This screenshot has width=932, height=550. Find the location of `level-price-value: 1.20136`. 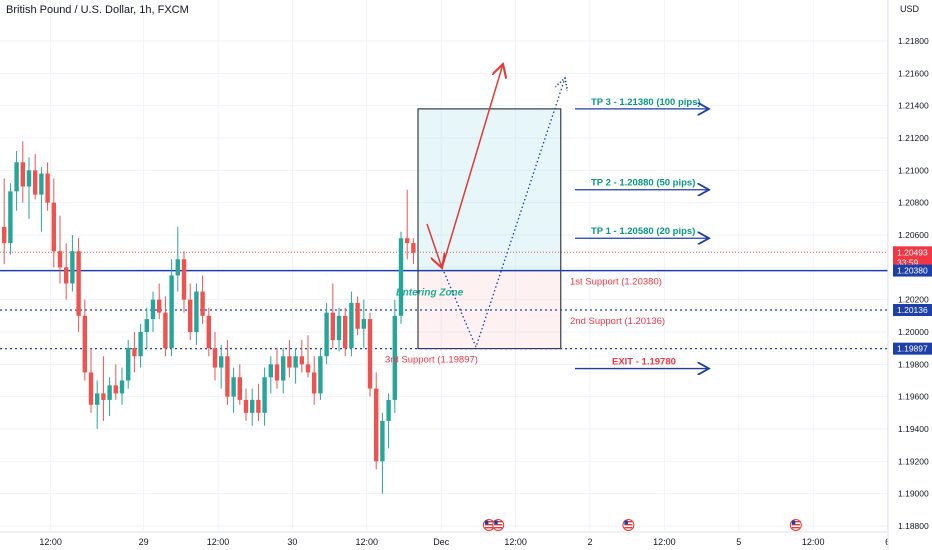

level-price-value: 1.20136 is located at coordinates (912, 310).